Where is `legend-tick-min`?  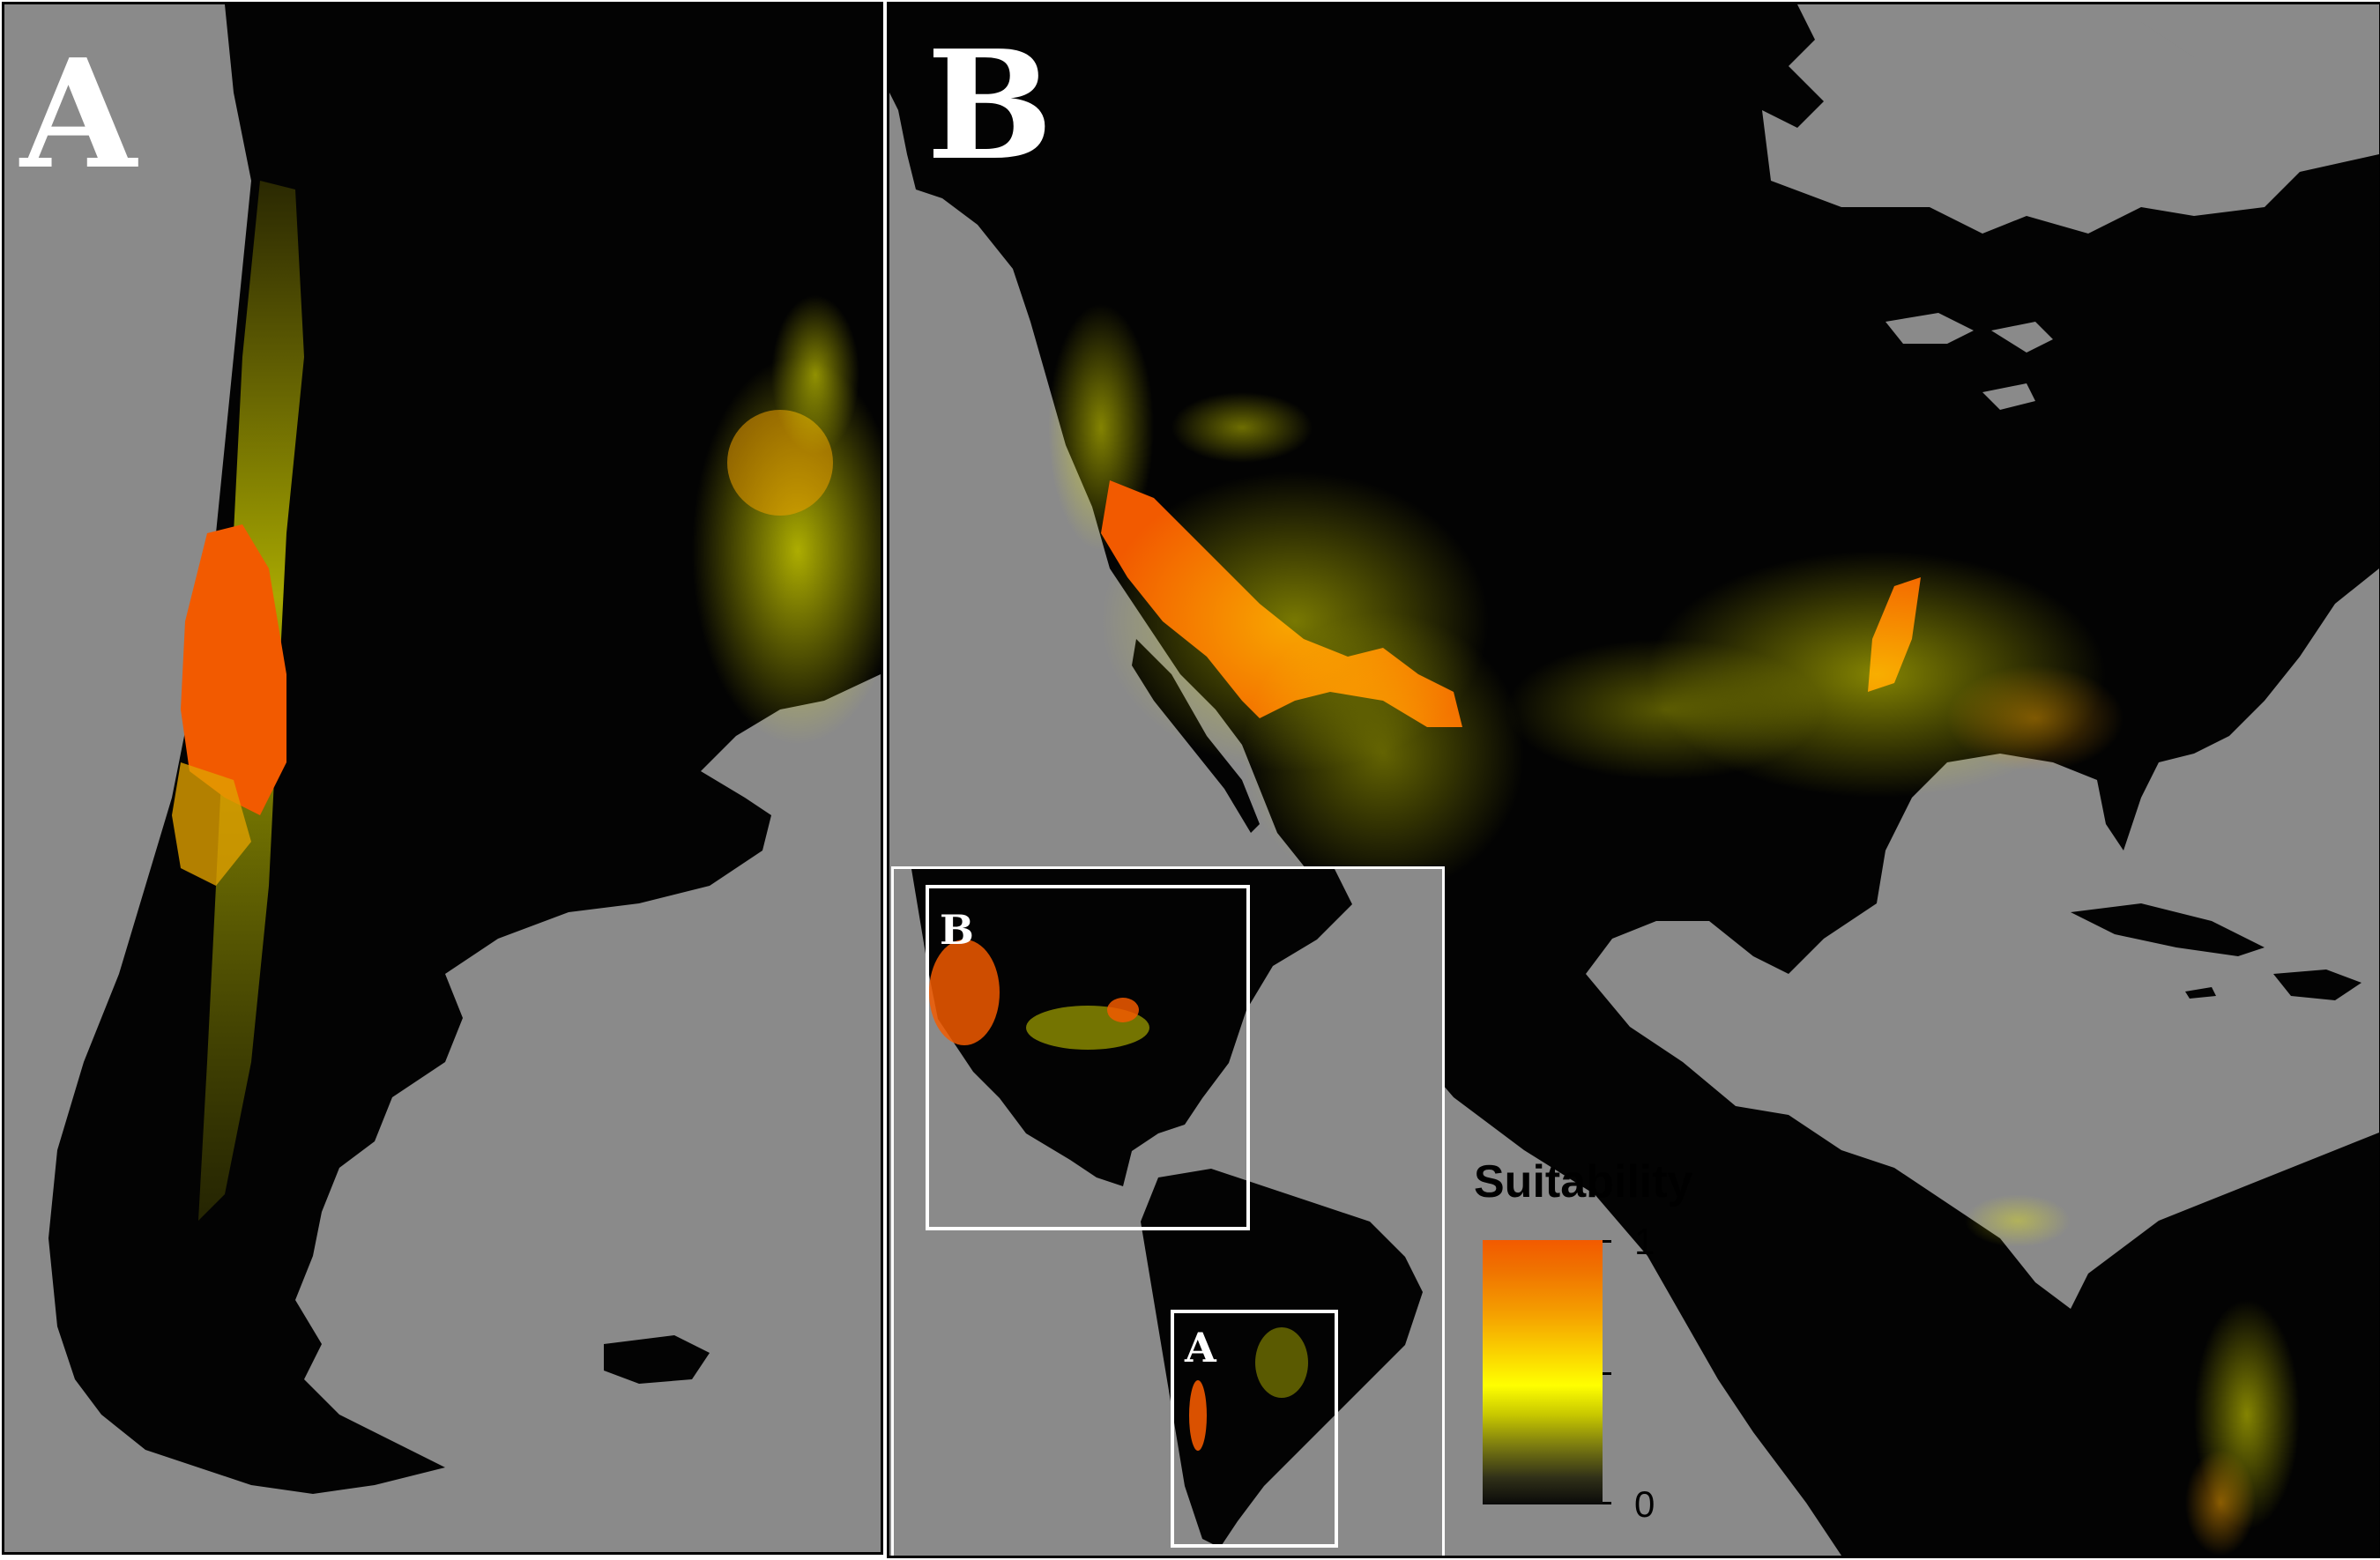
legend-tick-min is located at coordinates (1607, 1503).